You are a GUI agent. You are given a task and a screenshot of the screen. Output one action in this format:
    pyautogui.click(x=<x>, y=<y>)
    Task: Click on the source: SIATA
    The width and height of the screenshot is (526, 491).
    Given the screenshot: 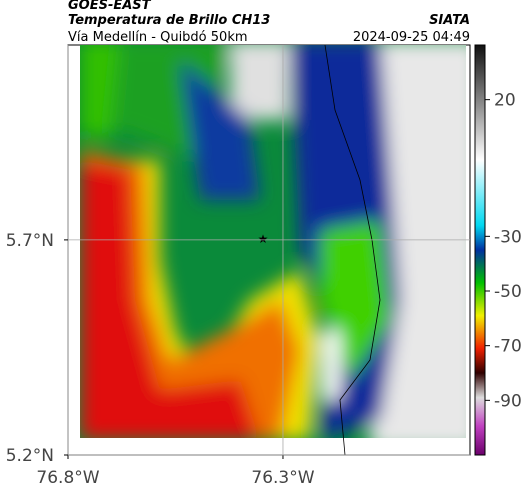 What is the action you would take?
    pyautogui.click(x=449, y=20)
    